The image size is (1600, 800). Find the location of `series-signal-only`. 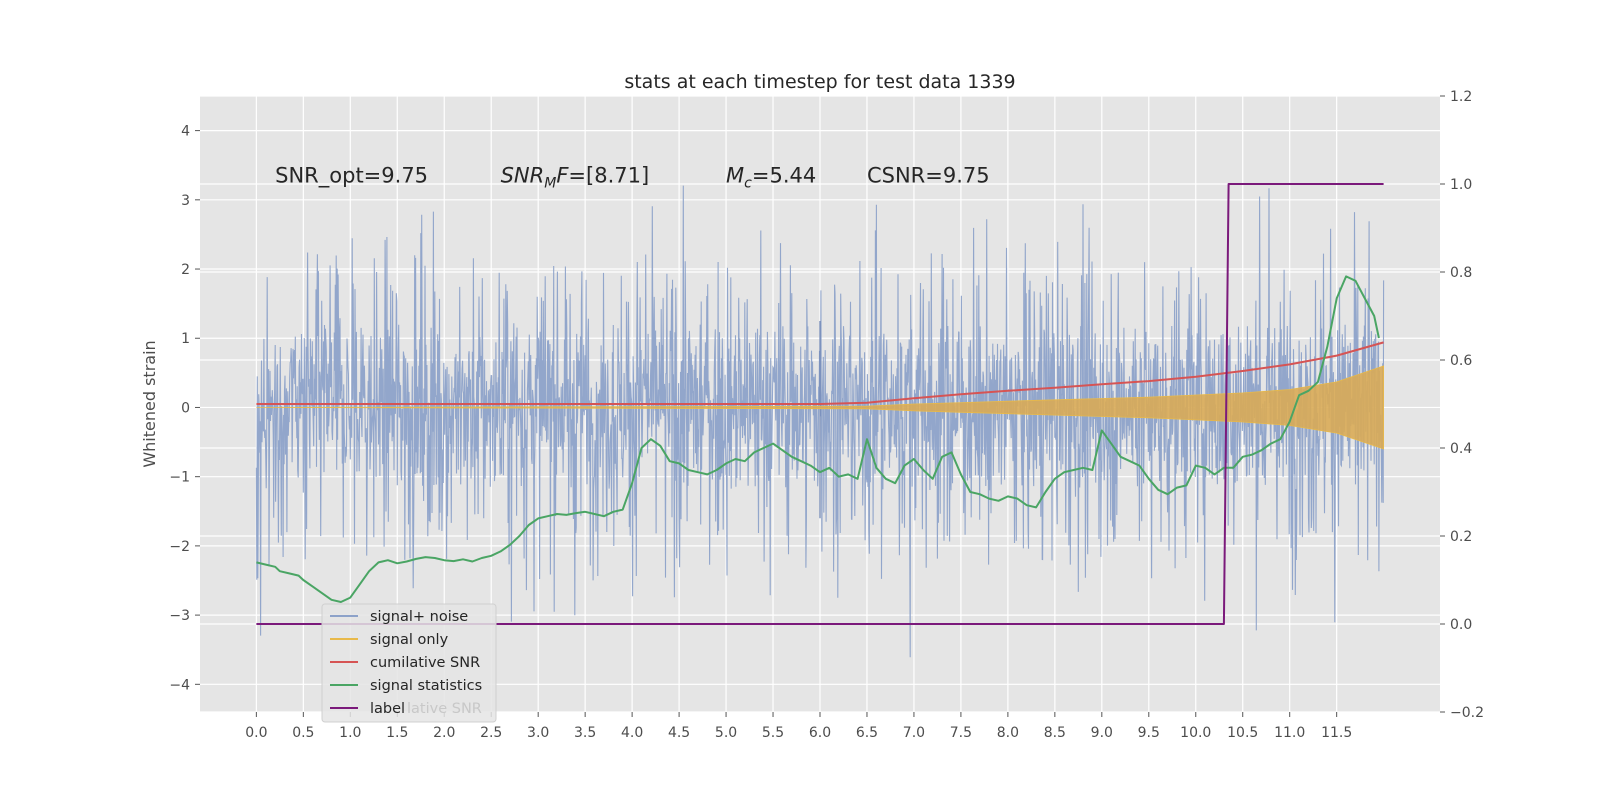

series-signal-only is located at coordinates (820, 407).